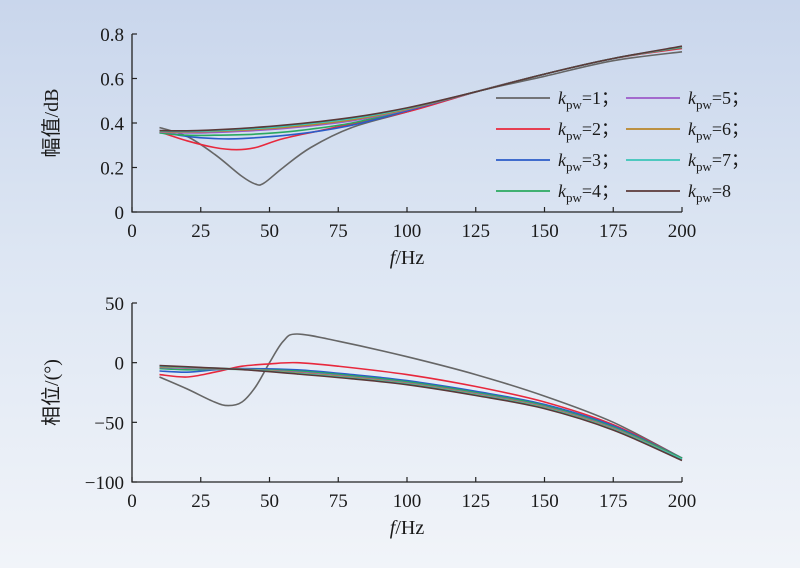 The height and width of the screenshot is (568, 800). Describe the element at coordinates (718, 131) in the screenshot. I see `legend-label-6: kpw=6；` at that location.